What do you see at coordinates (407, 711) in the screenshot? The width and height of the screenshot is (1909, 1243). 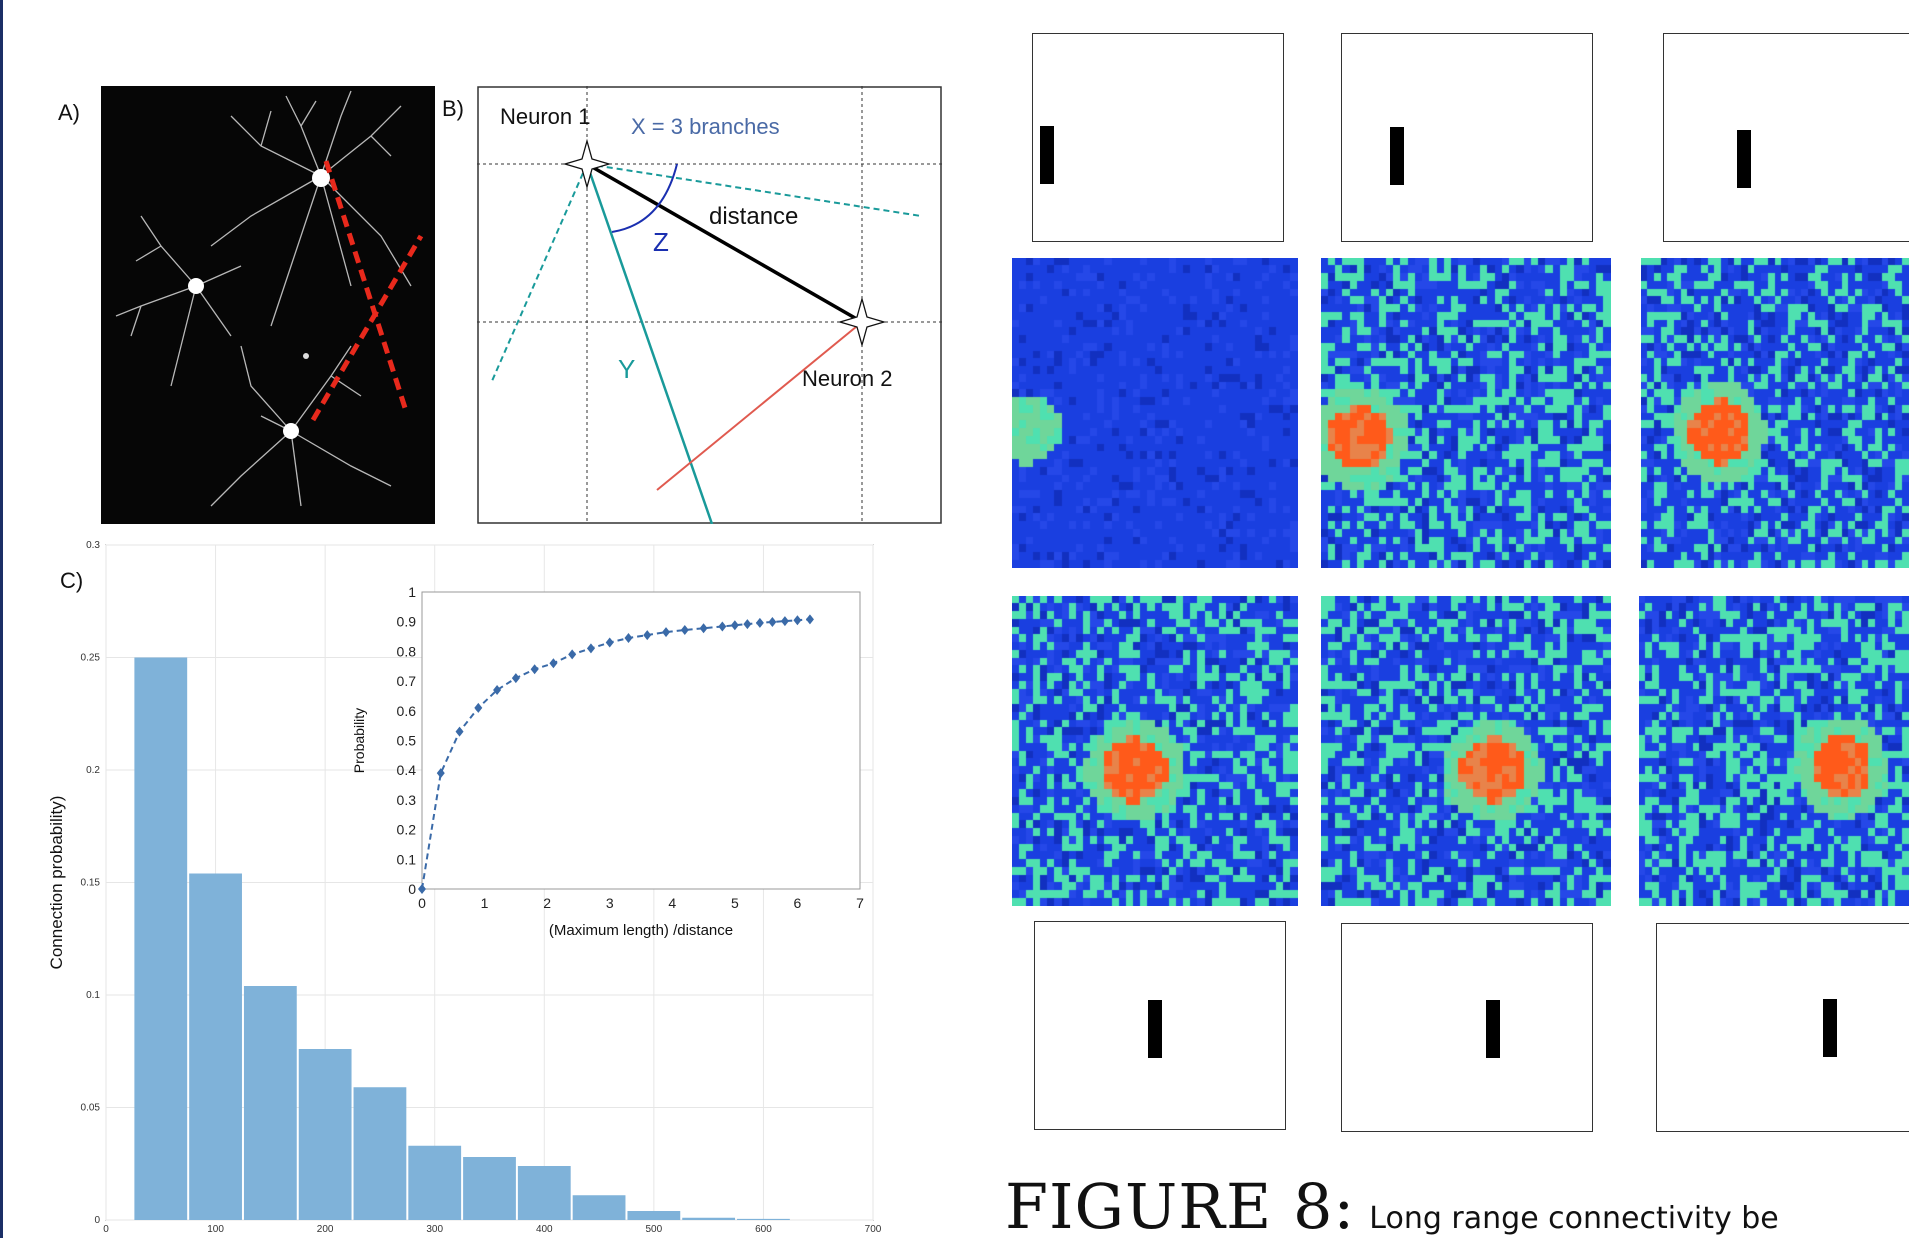 I see `inset-y-tick-label: 0.6` at bounding box center [407, 711].